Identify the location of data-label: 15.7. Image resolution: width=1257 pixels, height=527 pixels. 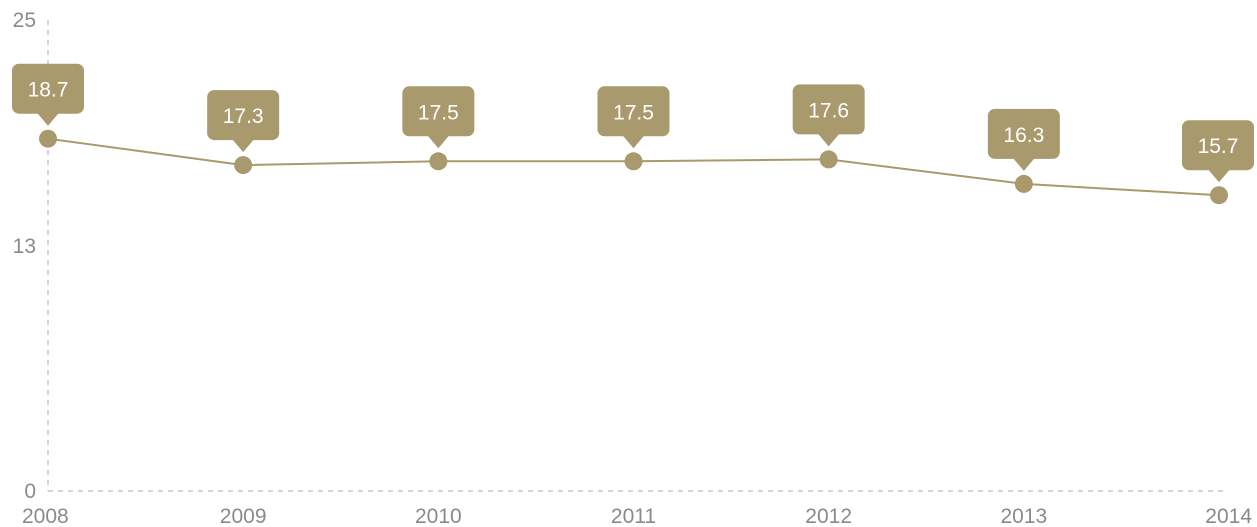
(1218, 146).